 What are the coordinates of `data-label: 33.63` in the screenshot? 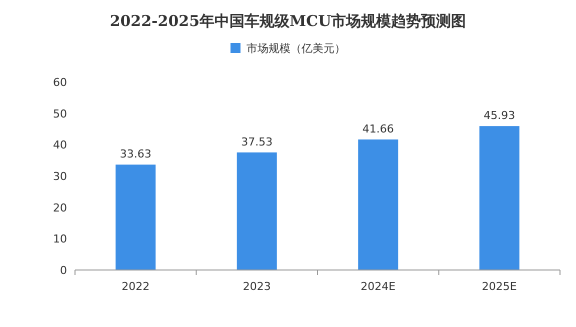 It's located at (136, 154).